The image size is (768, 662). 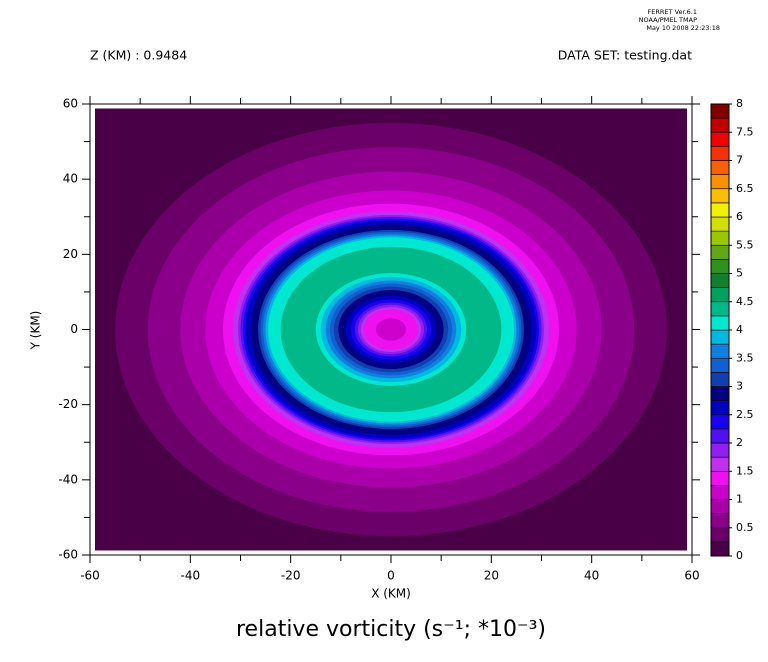 I want to click on colorbar-tick-label: 3.5, so click(x=745, y=357).